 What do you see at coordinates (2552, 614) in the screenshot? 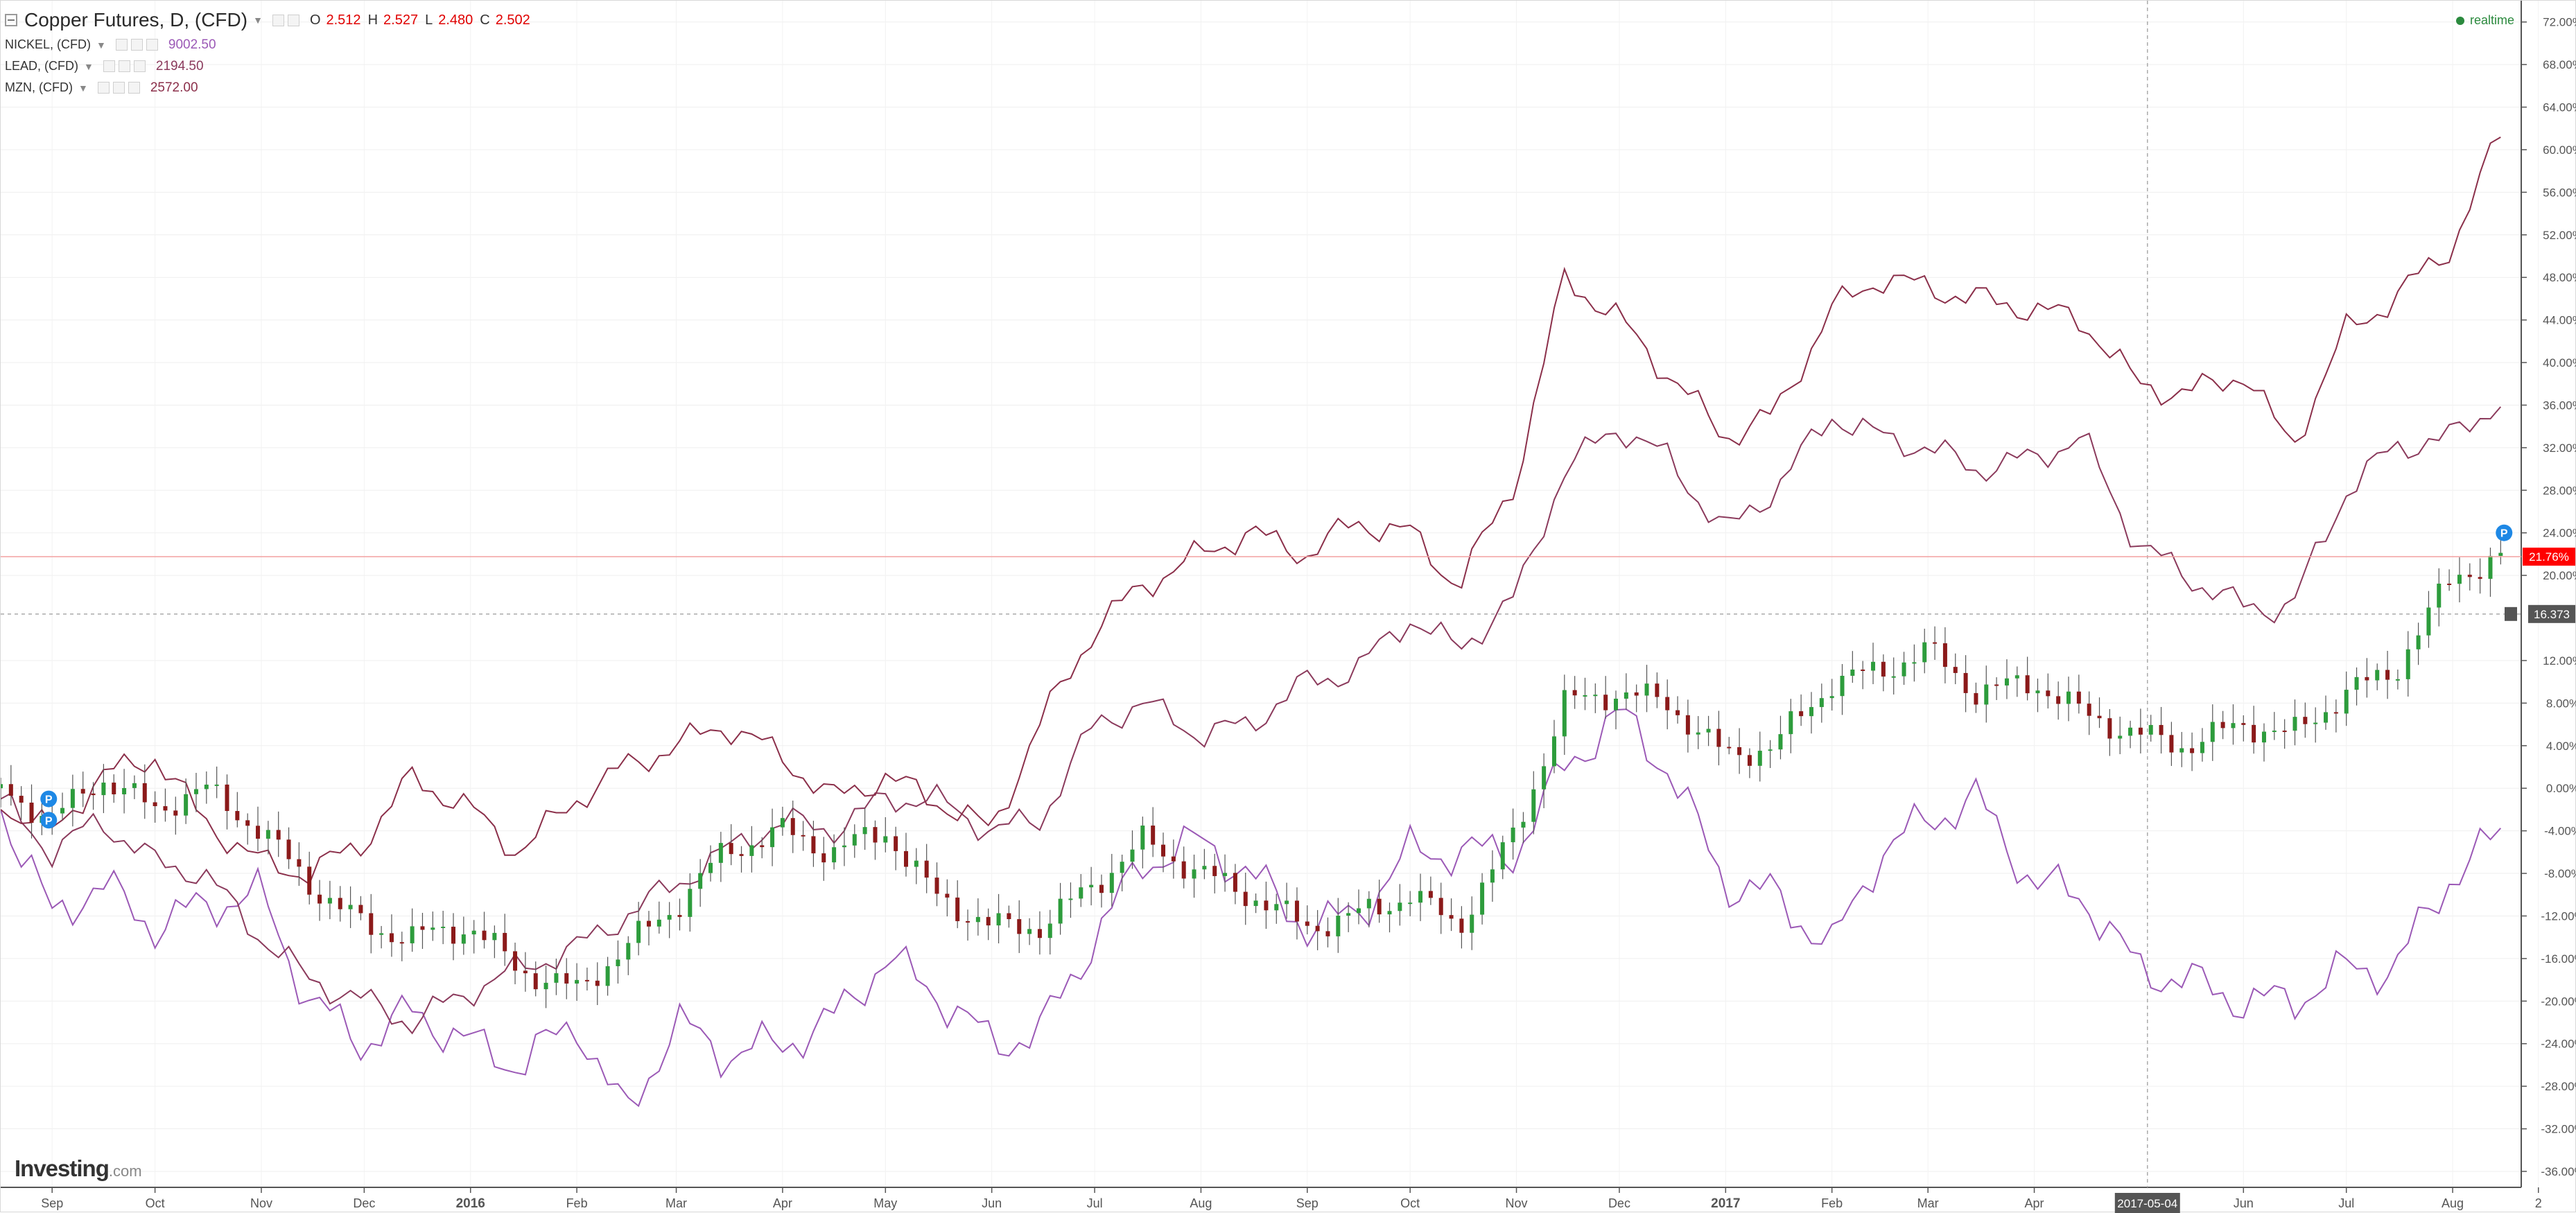
I see `crosshair-value-label: 16.373` at bounding box center [2552, 614].